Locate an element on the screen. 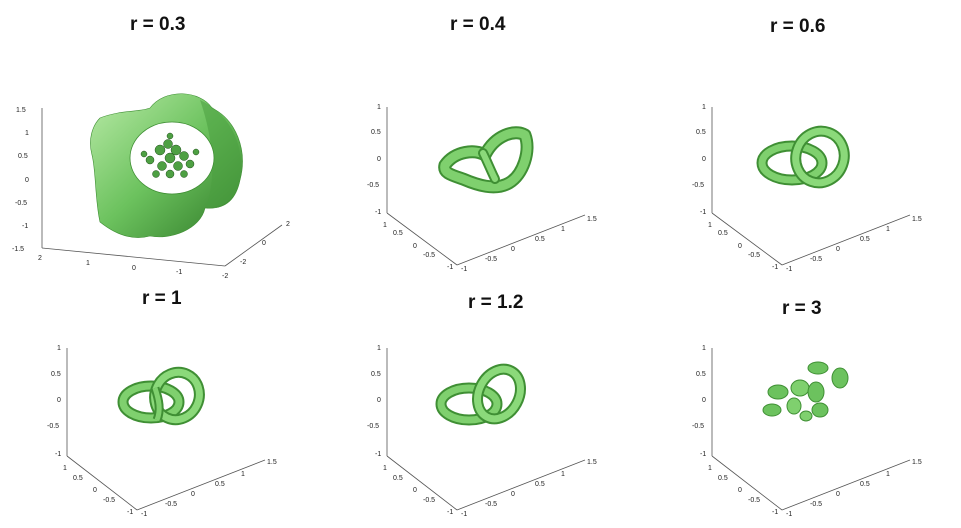 The width and height of the screenshot is (961, 528). panel-2-title: r = 0.4 is located at coordinates (478, 24).